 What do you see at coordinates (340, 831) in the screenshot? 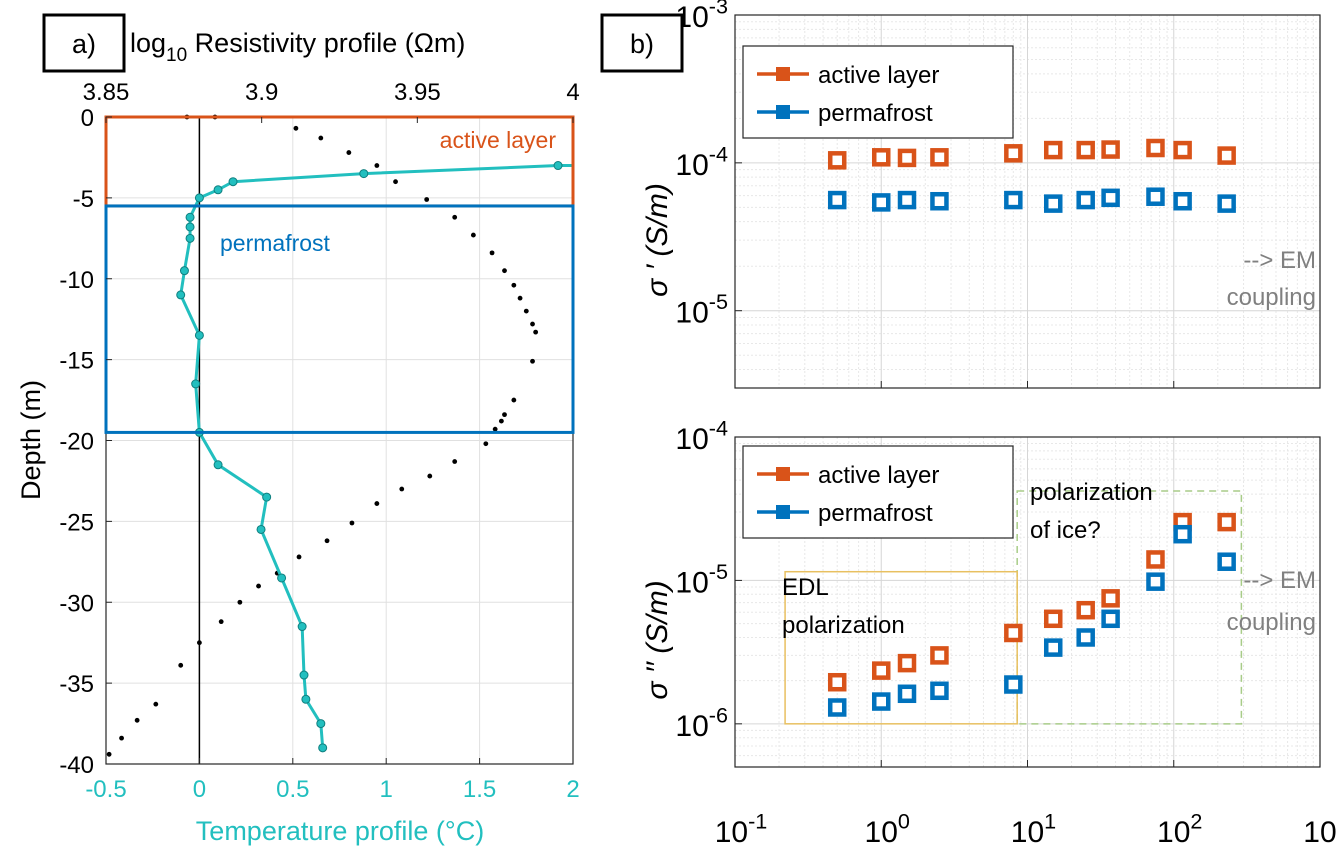
I see `x-axis-label-temperature: Temperature profile (°C)` at bounding box center [340, 831].